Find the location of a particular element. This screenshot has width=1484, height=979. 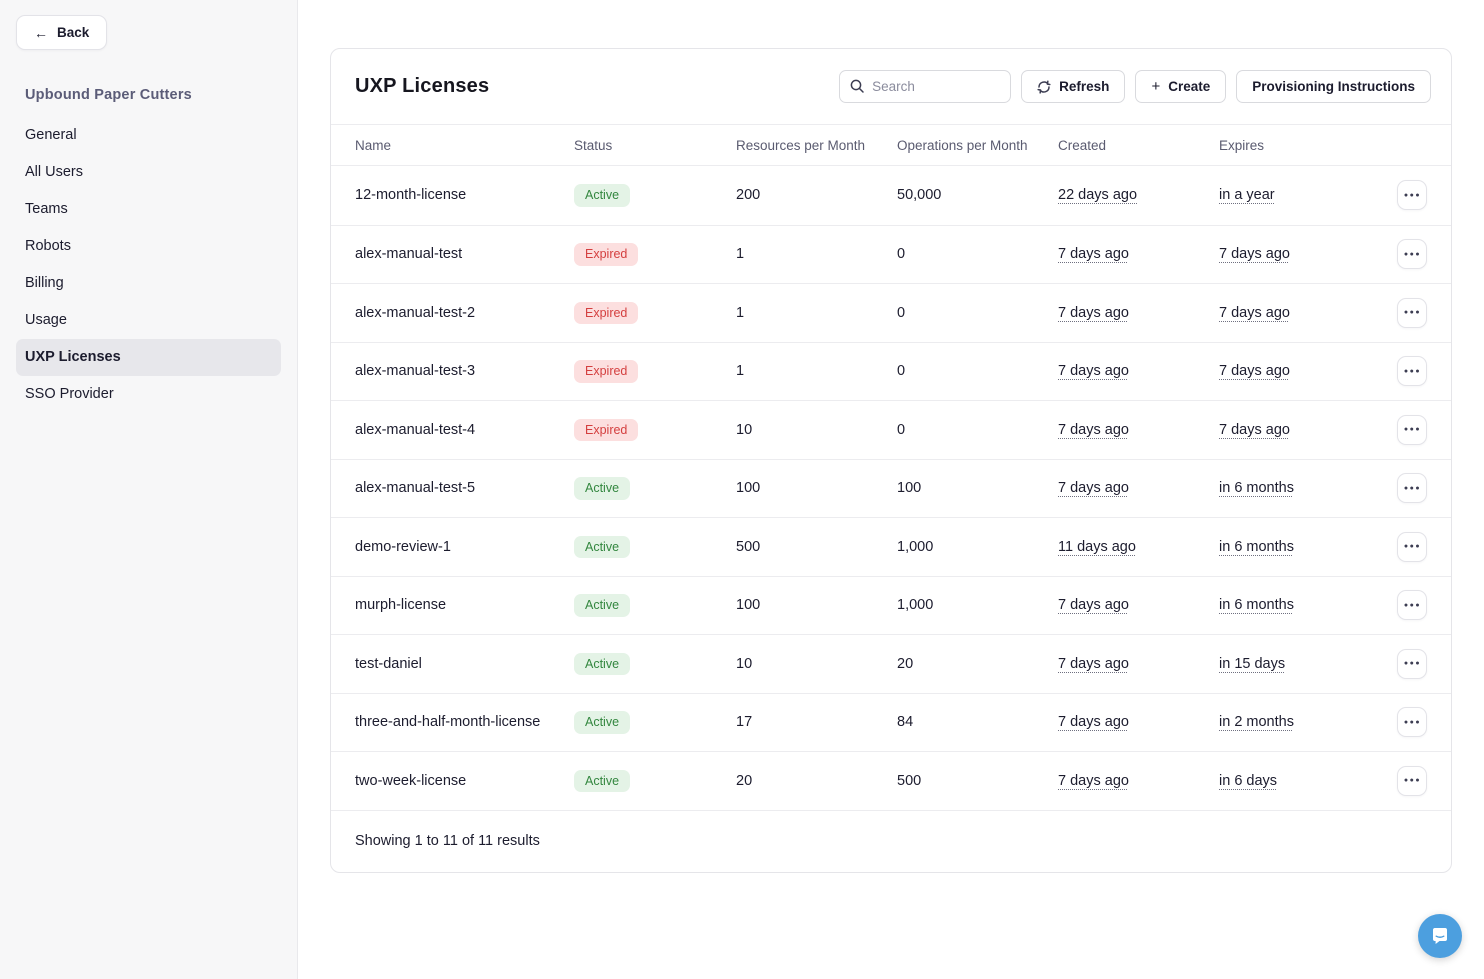

provisioning-instructions-label: Provisioning Instructions is located at coordinates (1333, 86).